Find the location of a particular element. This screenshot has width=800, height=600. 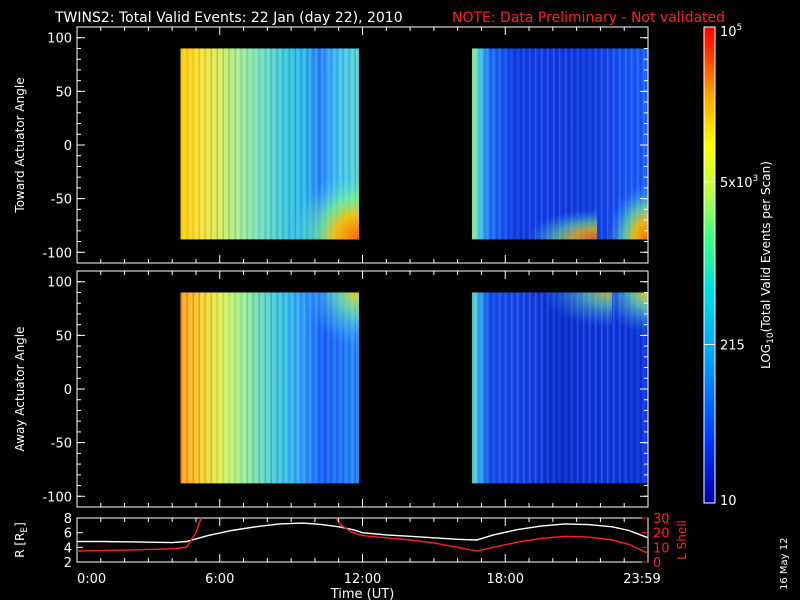

colorbar-tick-label: 215 is located at coordinates (732, 345).